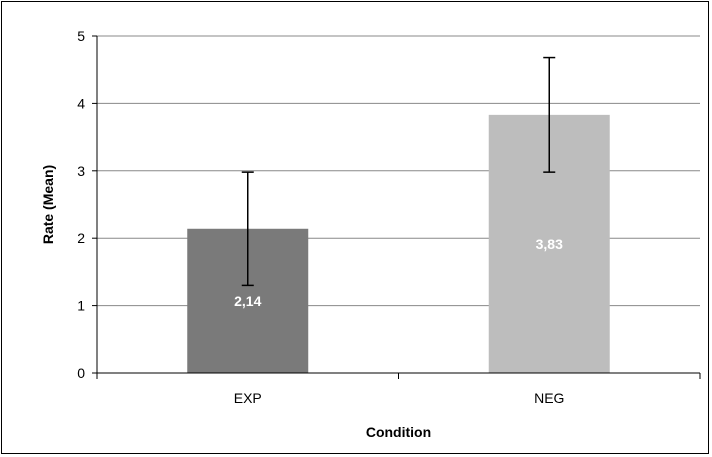  What do you see at coordinates (398, 432) in the screenshot?
I see `x-axis-title: Condition` at bounding box center [398, 432].